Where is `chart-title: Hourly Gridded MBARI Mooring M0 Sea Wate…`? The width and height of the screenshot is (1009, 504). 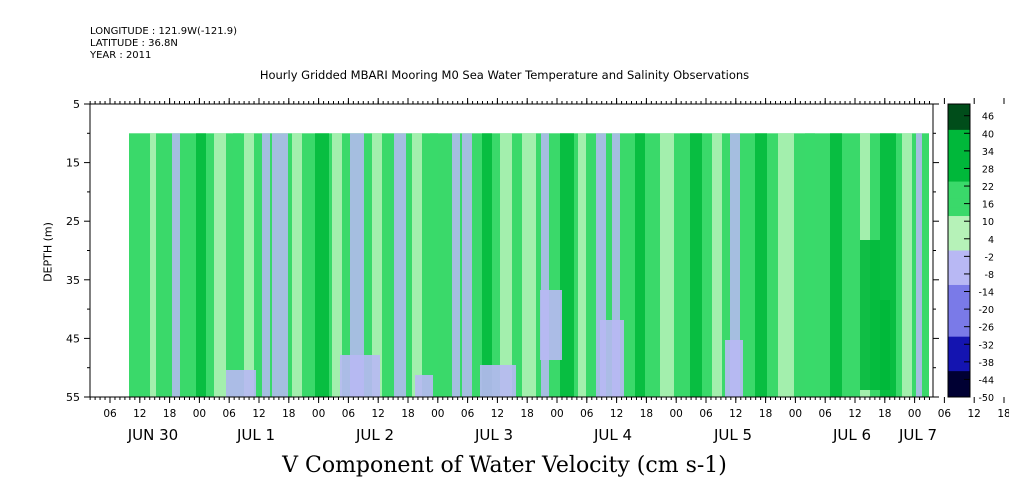 chart-title: Hourly Gridded MBARI Mooring M0 Sea Wate… is located at coordinates (504, 75).